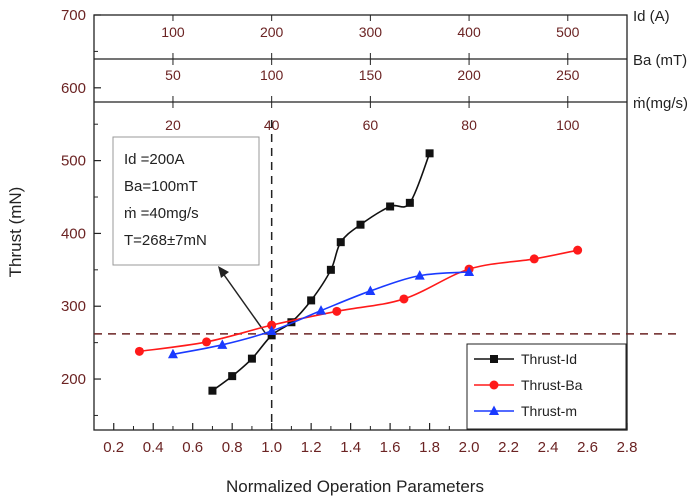 This screenshot has width=700, height=501. I want to click on series-thrust-m, so click(321, 312).